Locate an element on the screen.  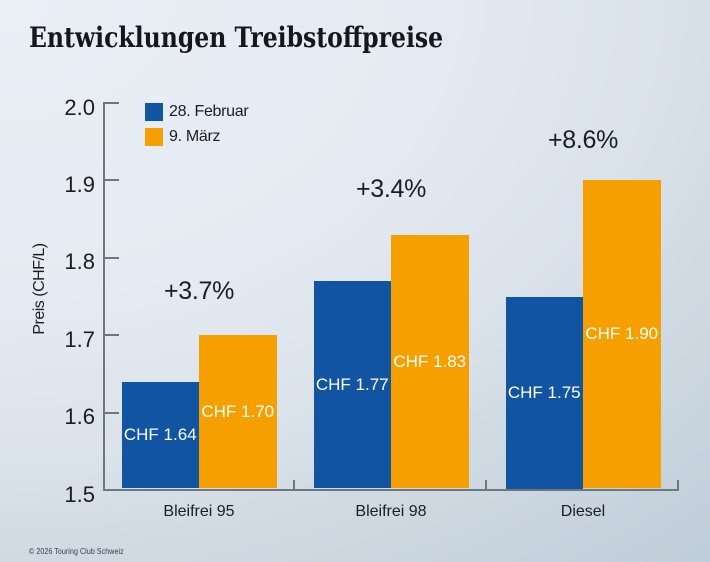
y-tick-label: 1.8 is located at coordinates (79, 262).